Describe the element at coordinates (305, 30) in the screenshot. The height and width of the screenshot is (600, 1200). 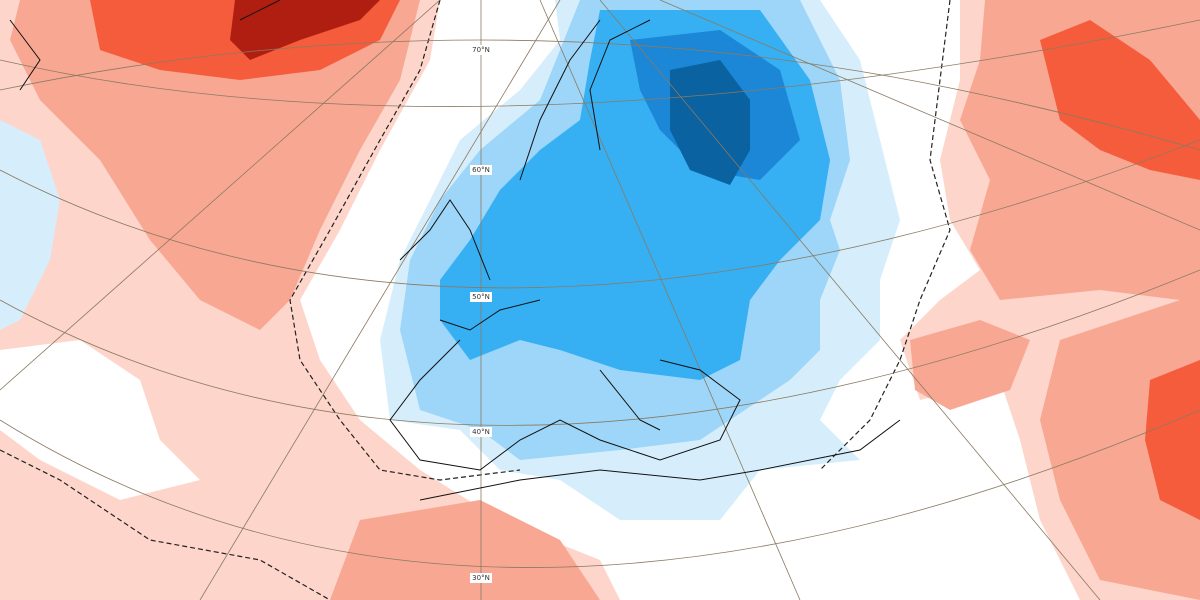
I see `warm-extreme` at that location.